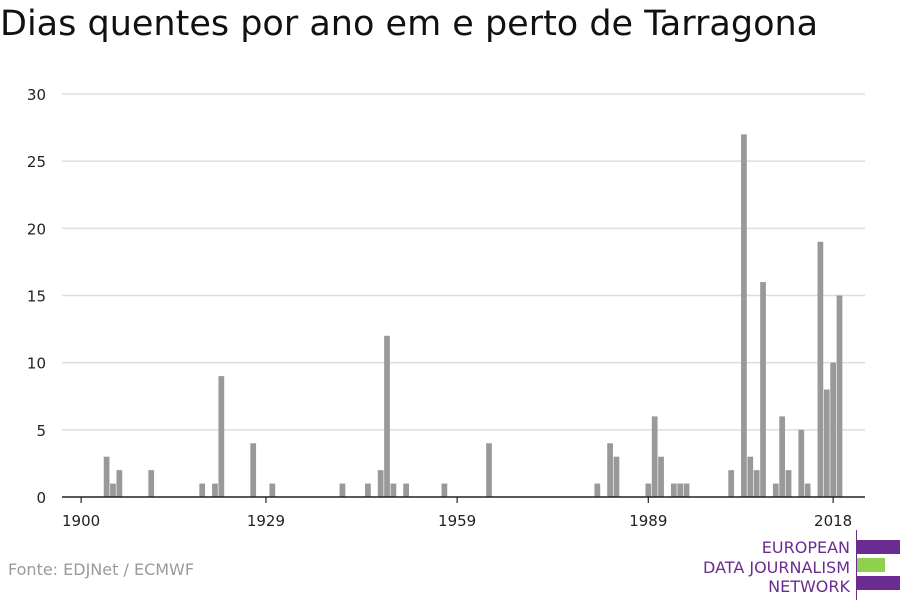  Describe the element at coordinates (380, 483) in the screenshot. I see `bar-1947` at that location.